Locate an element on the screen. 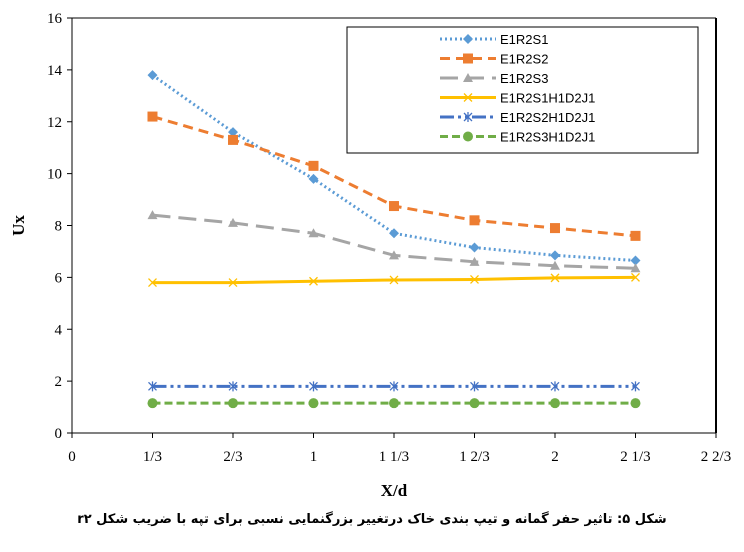 The height and width of the screenshot is (552, 744). y-tick-label: 2 is located at coordinates (59, 382).